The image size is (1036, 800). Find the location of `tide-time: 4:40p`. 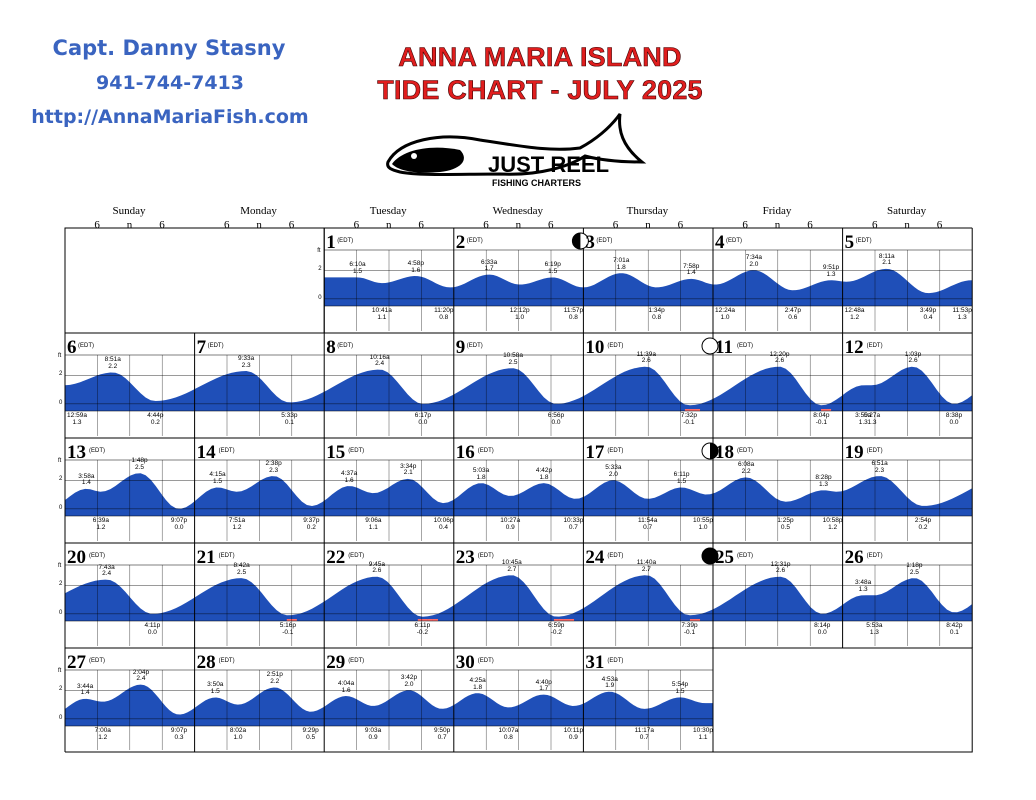

tide-time: 4:40p is located at coordinates (543, 682).